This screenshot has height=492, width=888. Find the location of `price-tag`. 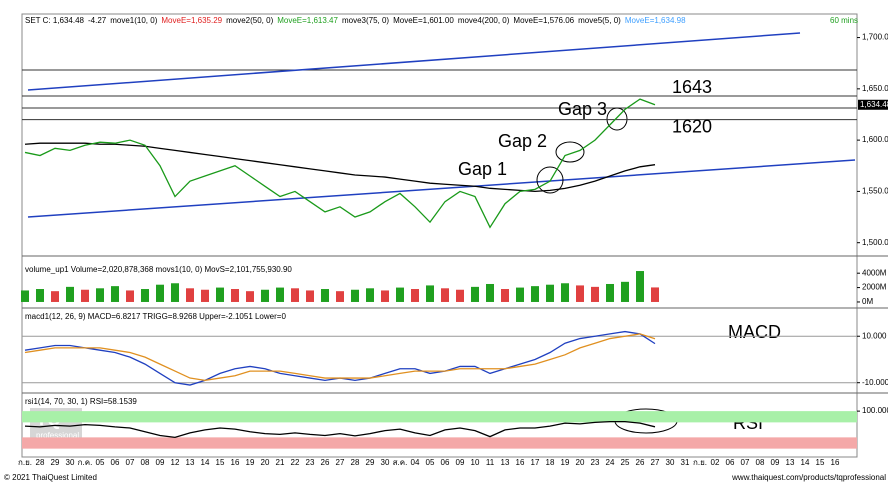

price-tag is located at coordinates (873, 104).